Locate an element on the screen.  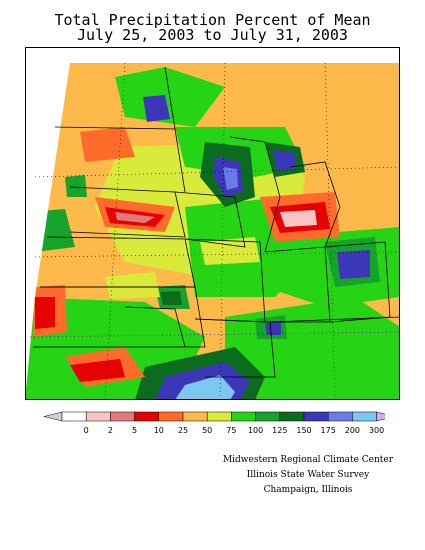
credit-survey: Illinois State Water Survey is located at coordinates (308, 475).